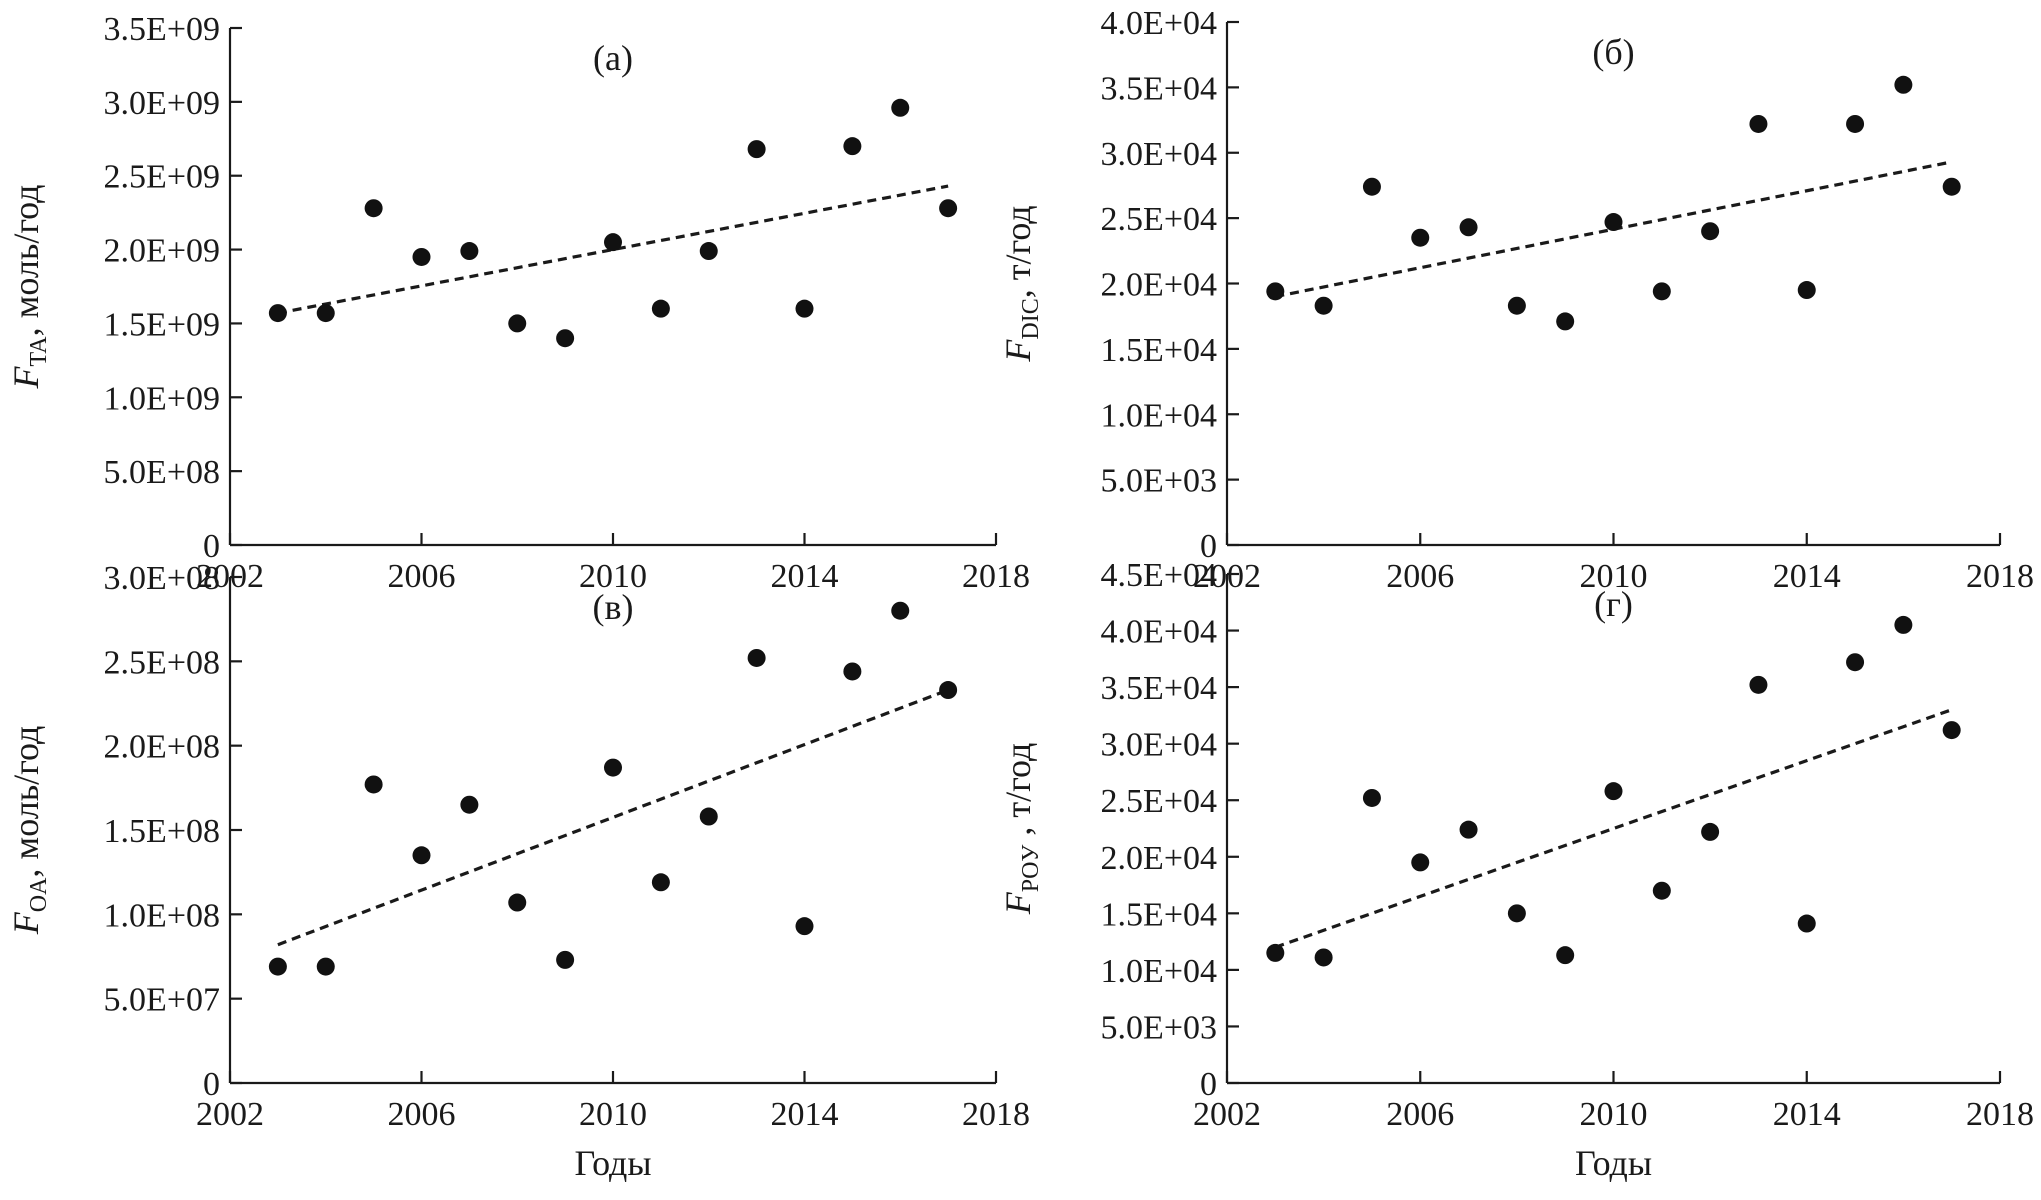  I want to click on x-axis-title-g: Годы, so click(1613, 1163).